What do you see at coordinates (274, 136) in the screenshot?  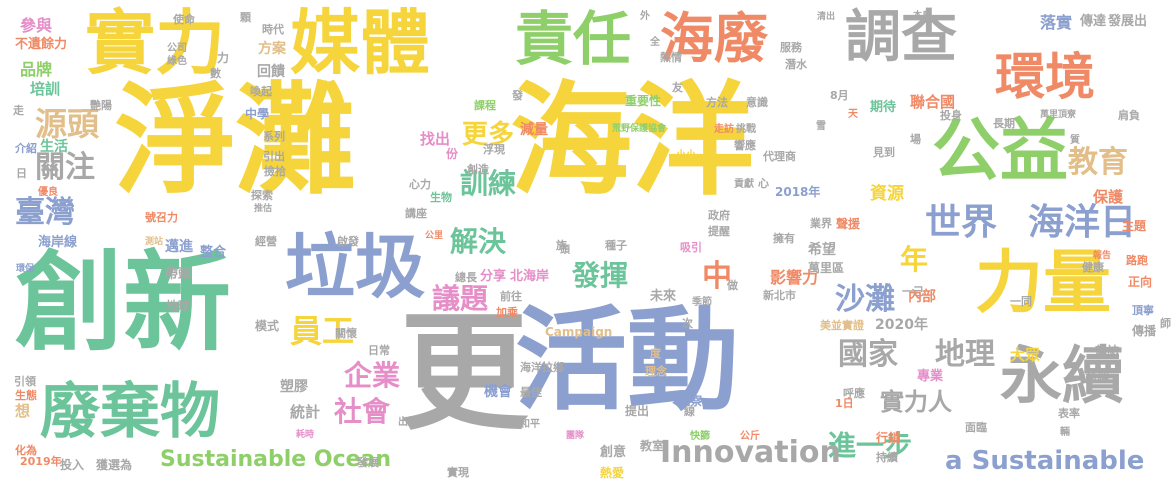 I see `word: 系列` at bounding box center [274, 136].